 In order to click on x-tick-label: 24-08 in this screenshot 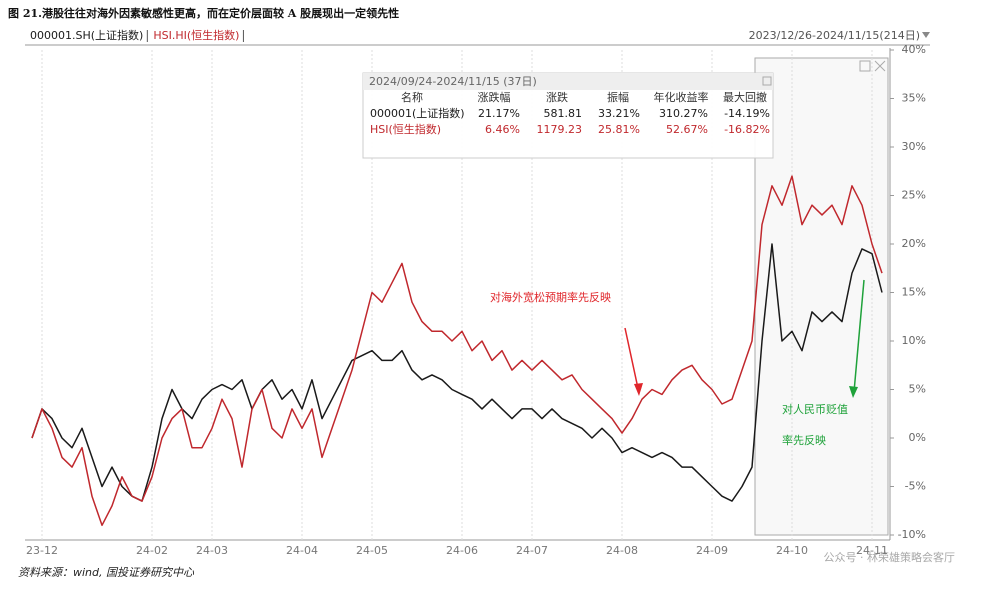, I will do `click(622, 550)`.